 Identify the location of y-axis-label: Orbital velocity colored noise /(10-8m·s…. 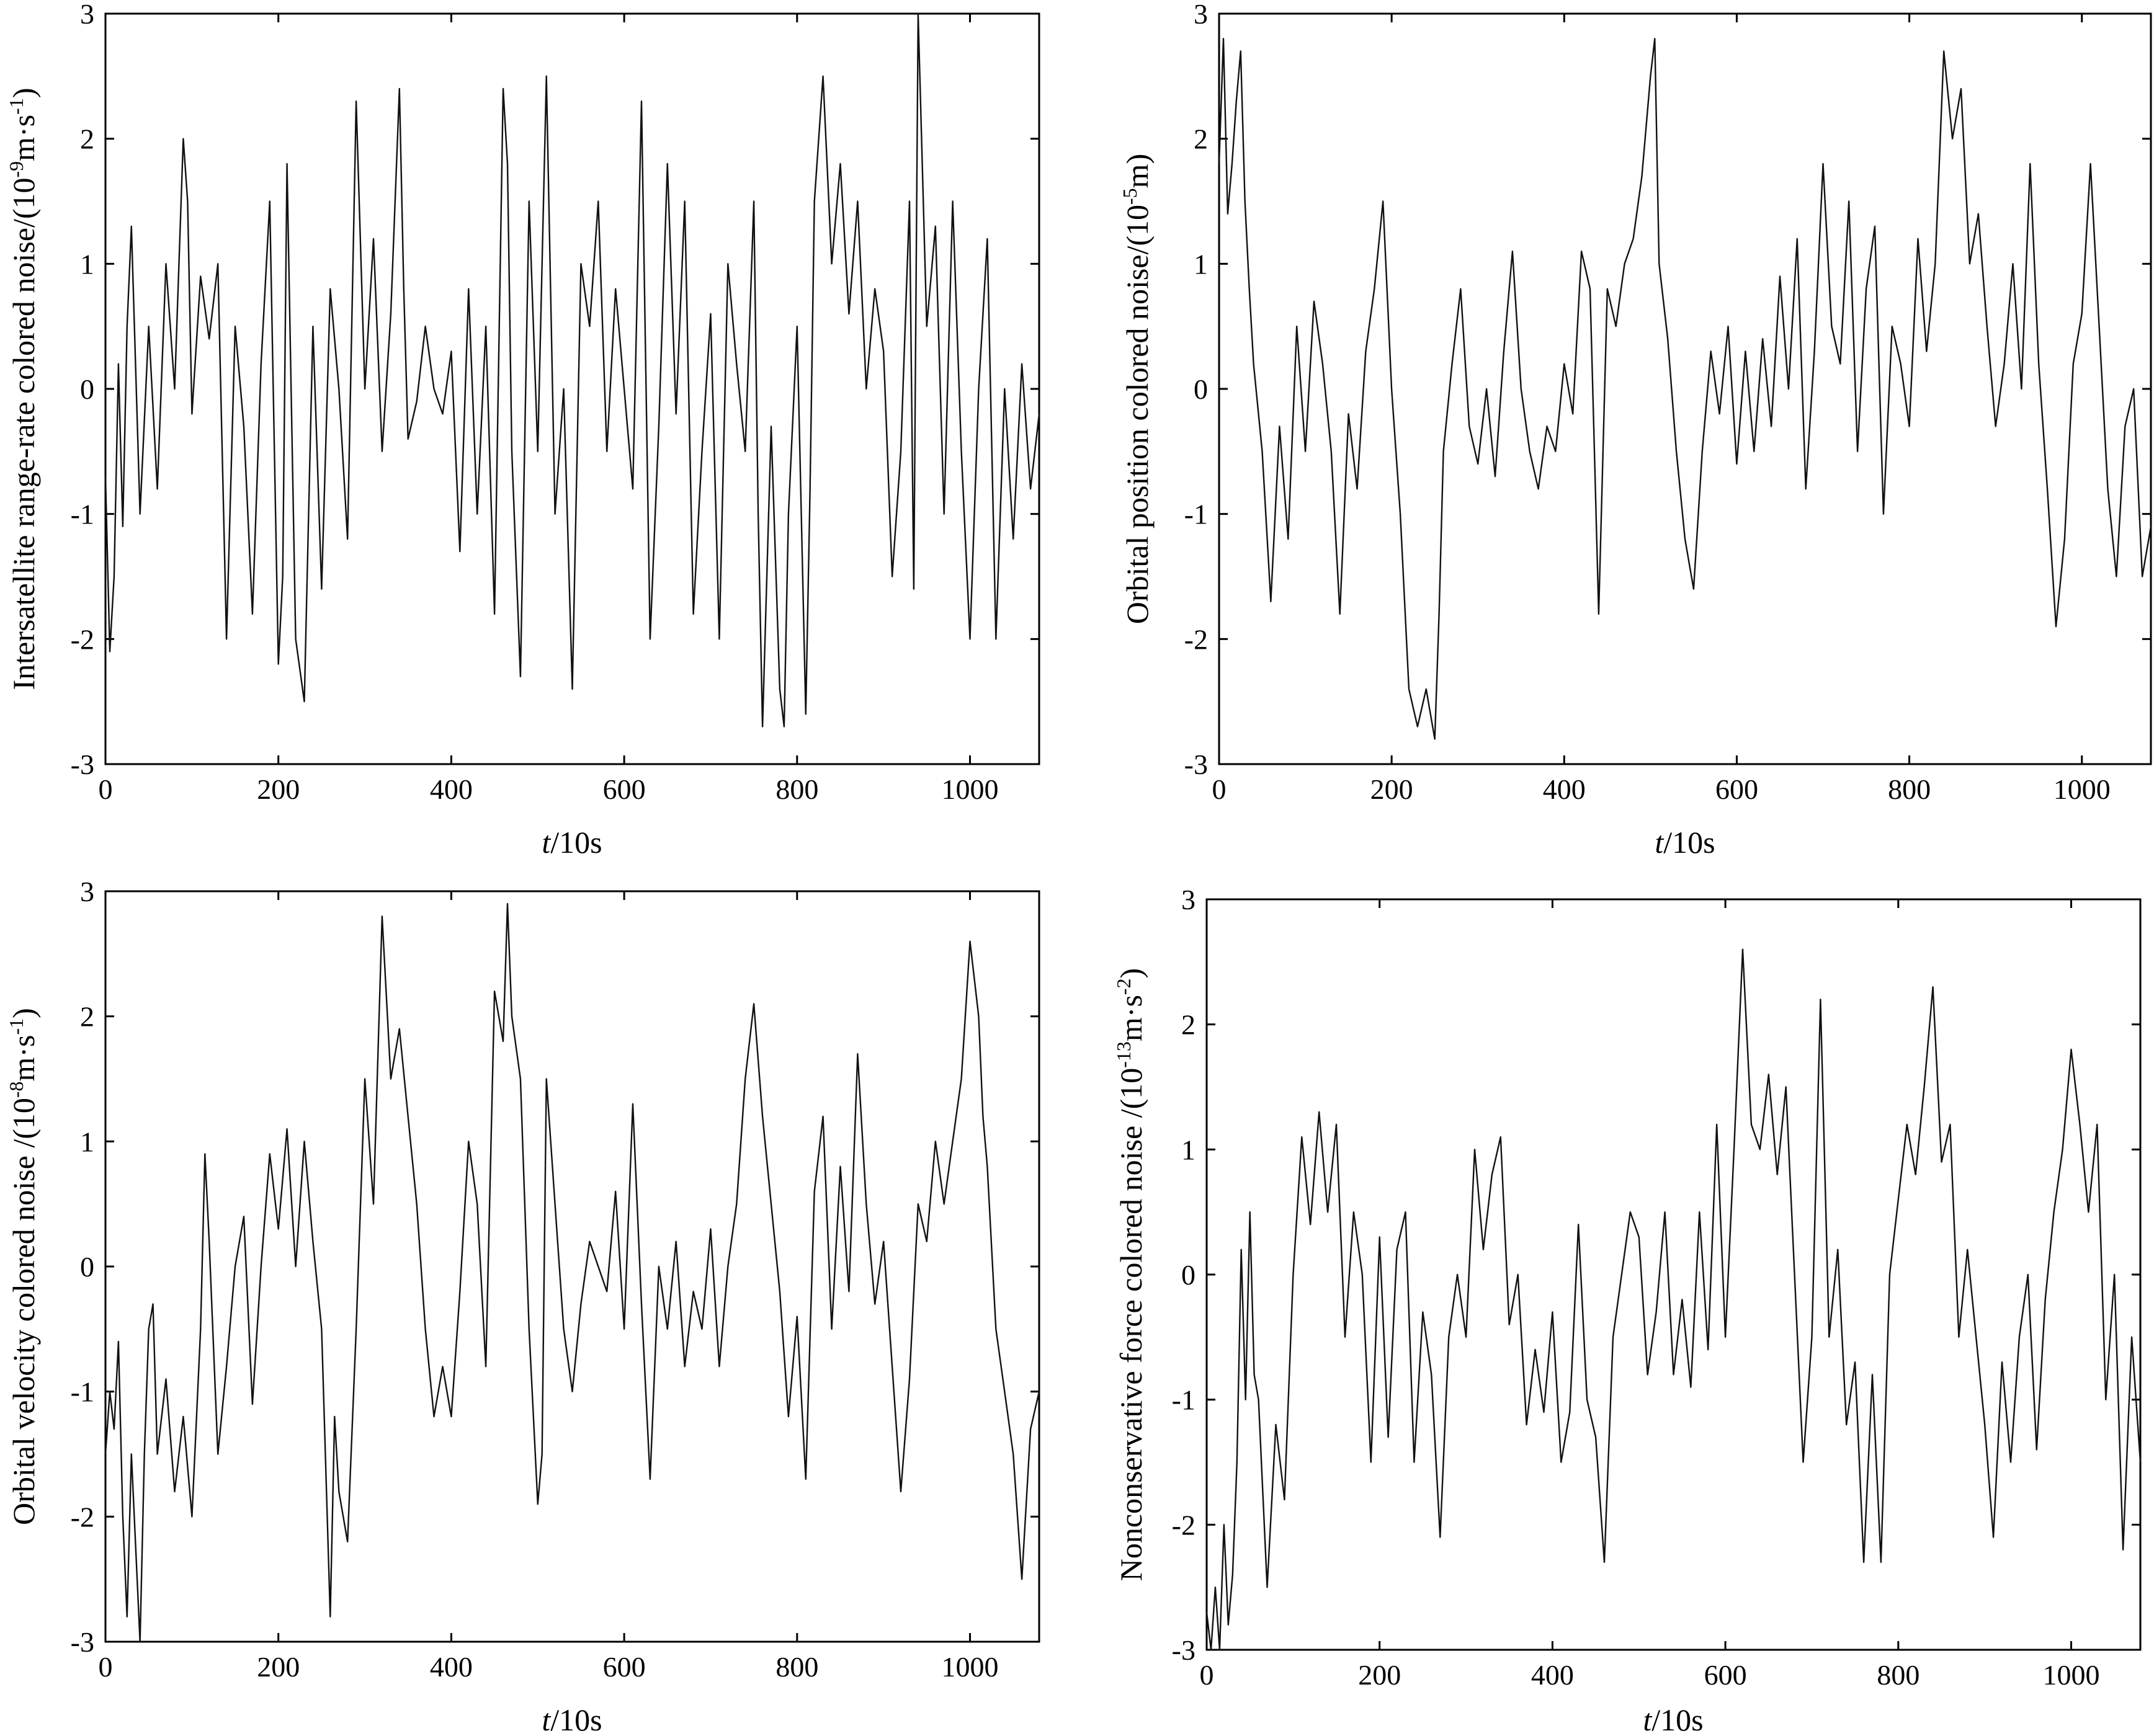
(23, 1266).